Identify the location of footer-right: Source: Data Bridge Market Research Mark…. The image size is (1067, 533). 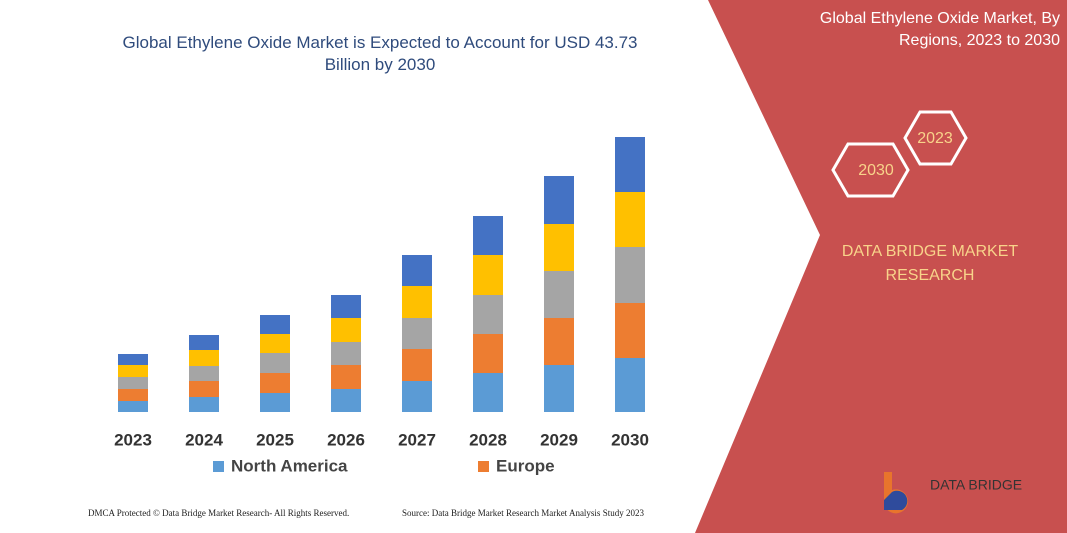
(523, 513).